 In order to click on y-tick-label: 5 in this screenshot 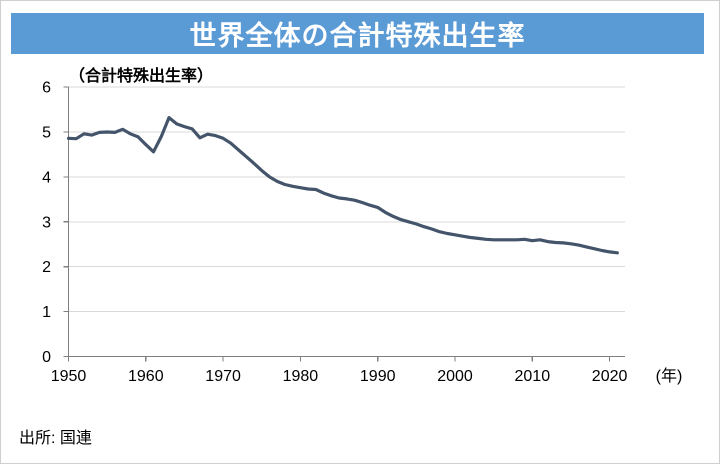, I will do `click(46, 133)`.